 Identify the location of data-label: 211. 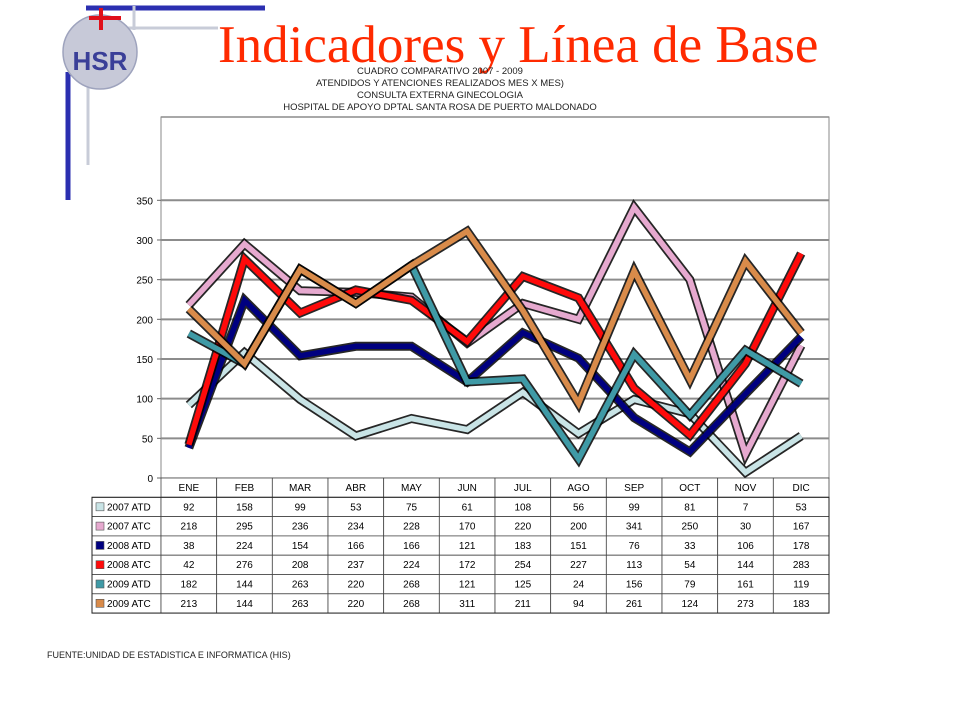
(523, 604).